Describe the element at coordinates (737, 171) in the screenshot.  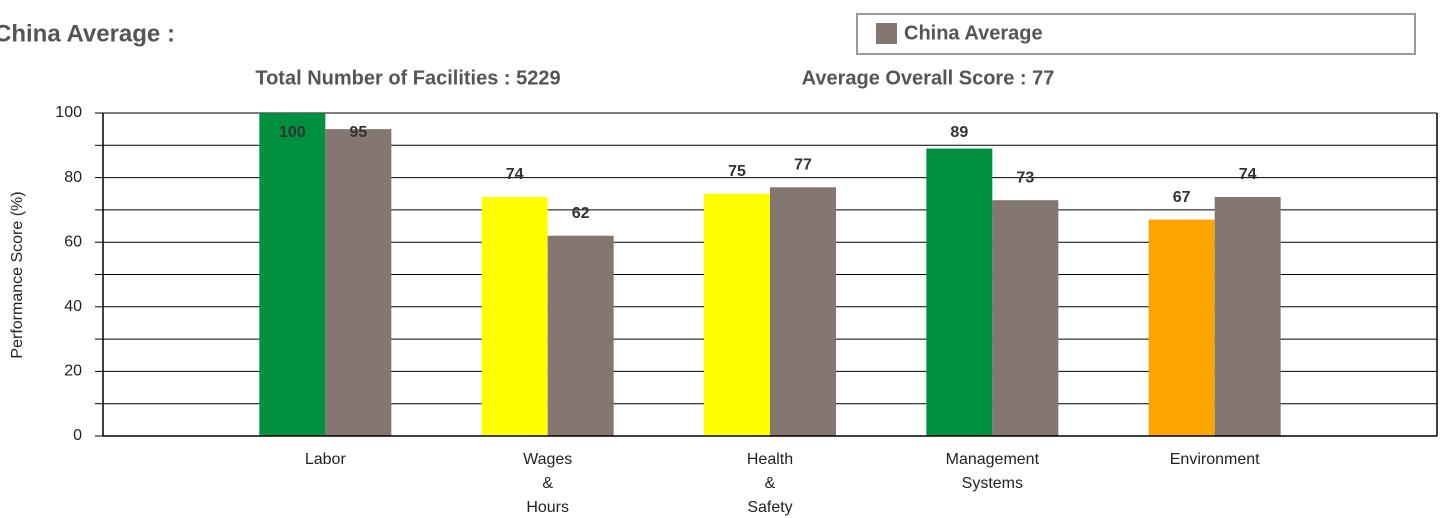
I see `value-label: 75` at that location.